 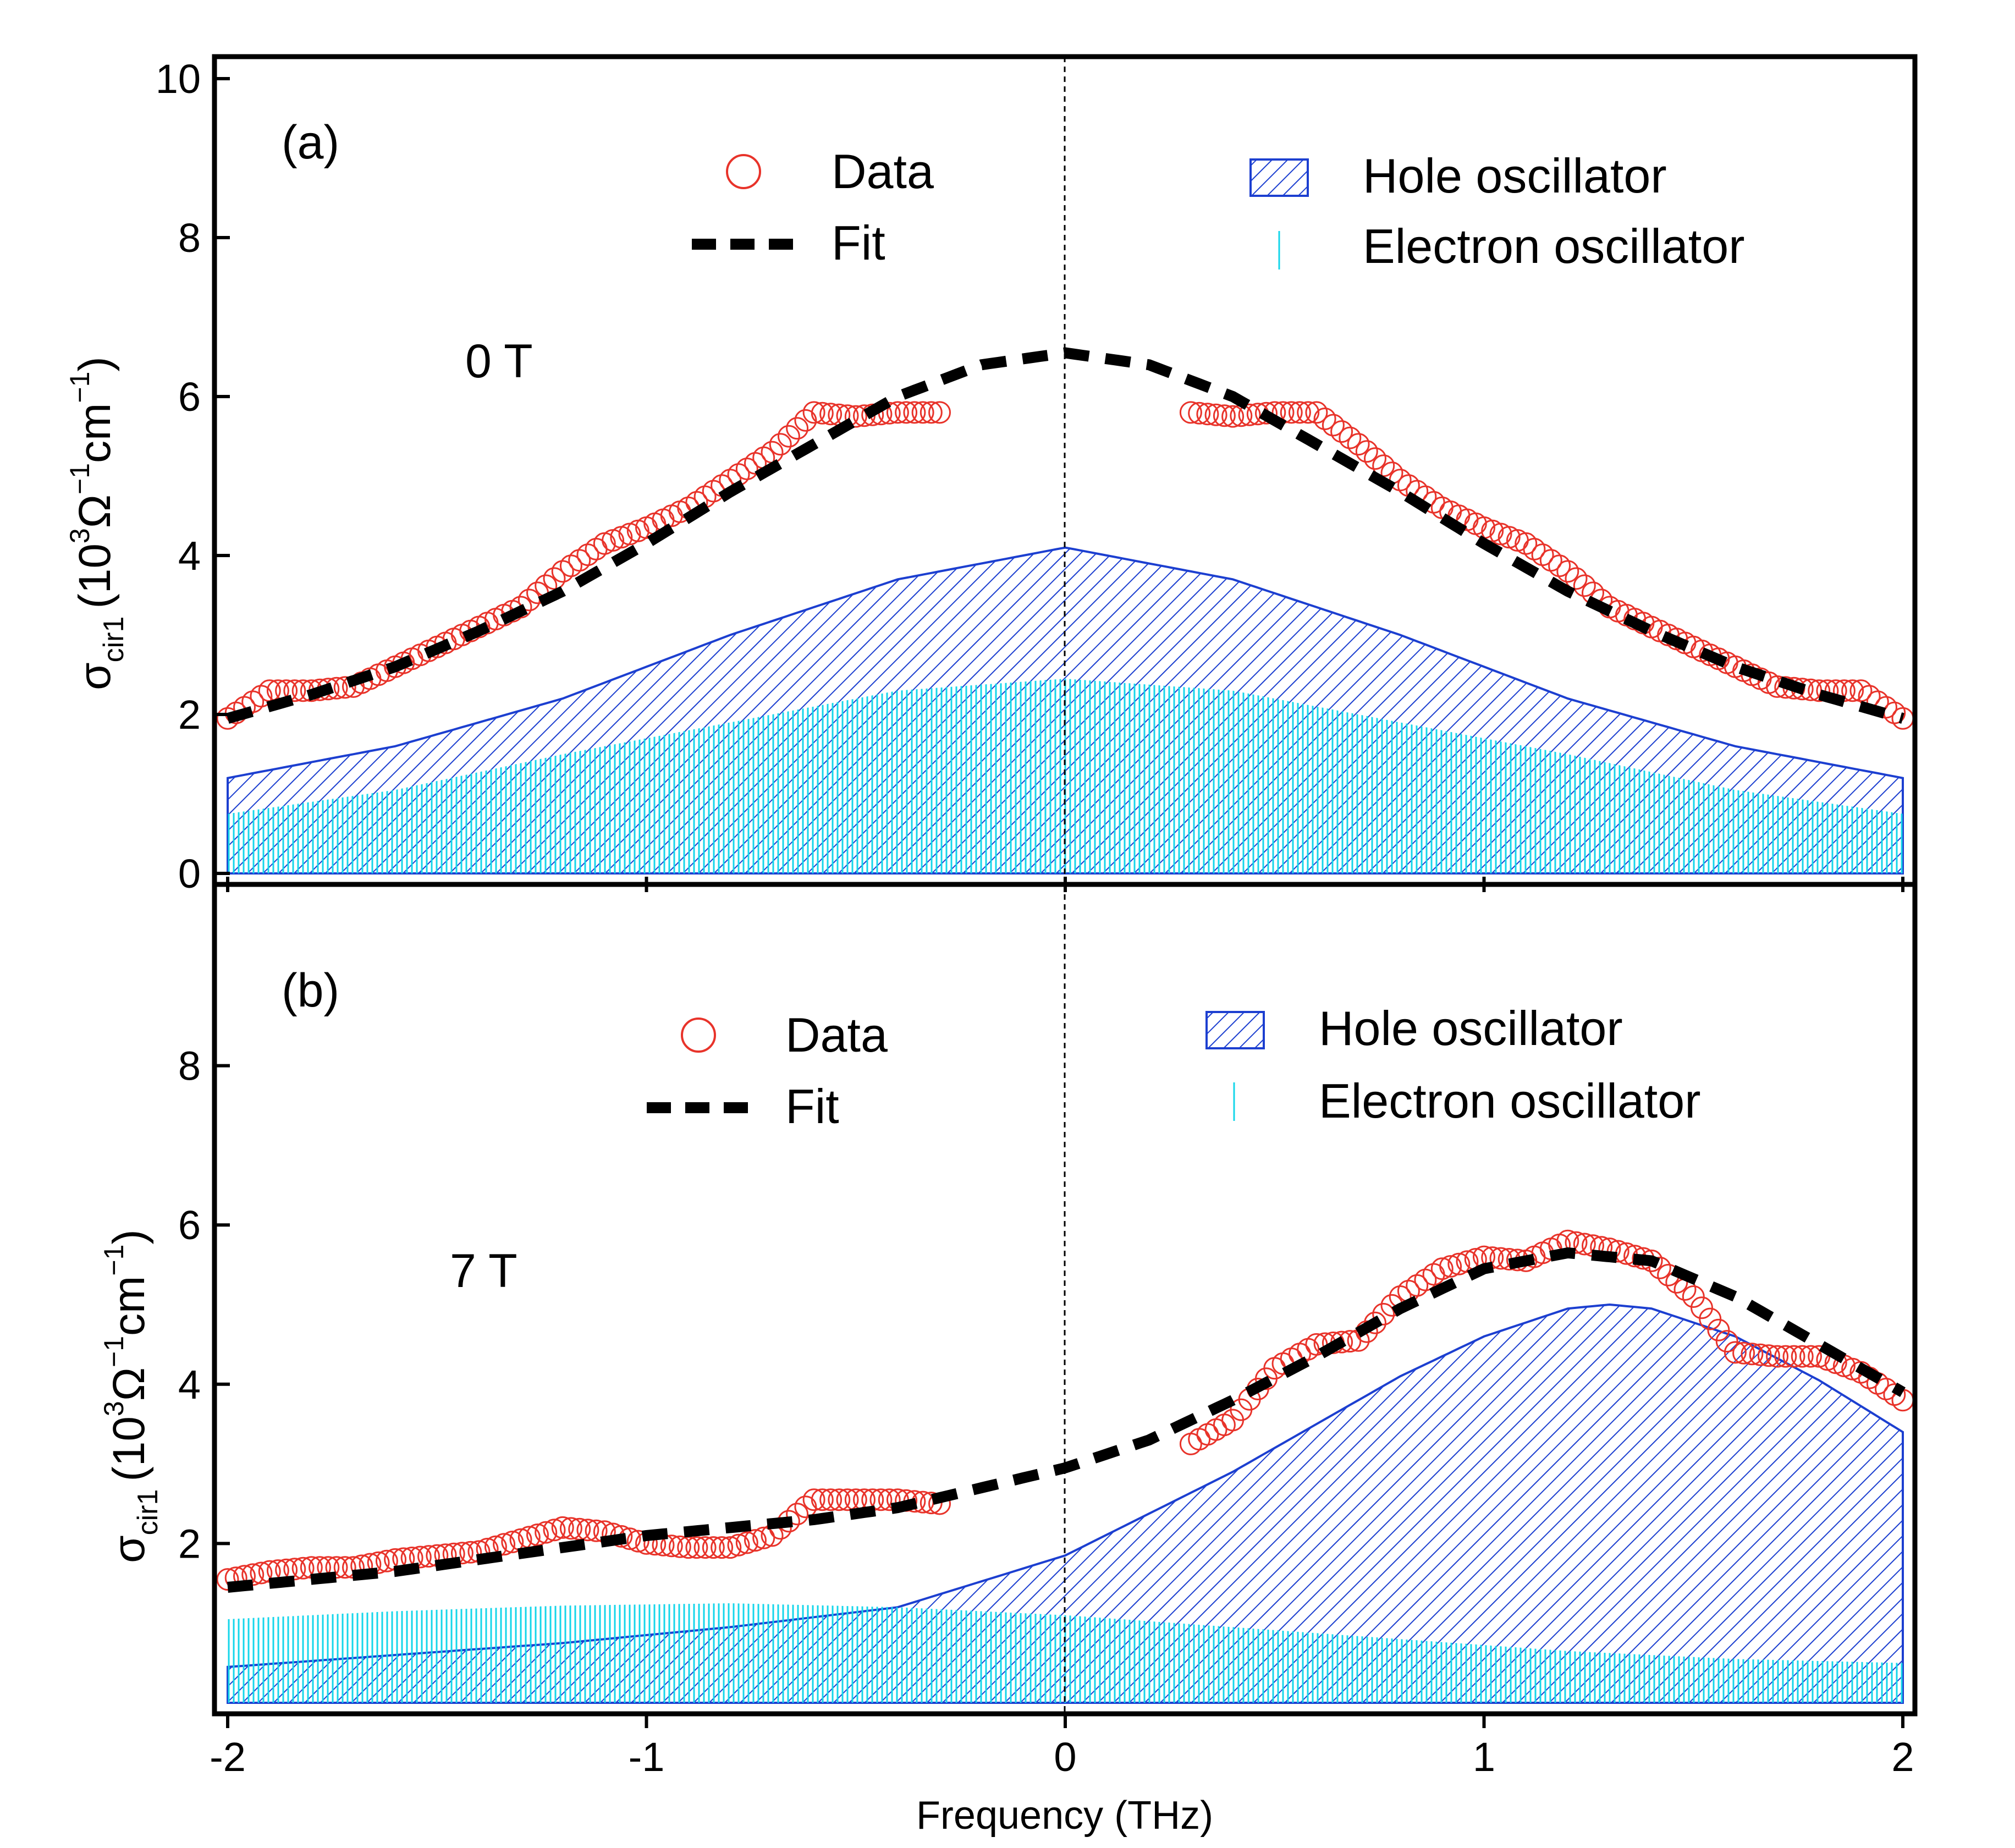 What do you see at coordinates (1065, 1653) in the screenshot?
I see `panel-b-electron-oscillator-area` at bounding box center [1065, 1653].